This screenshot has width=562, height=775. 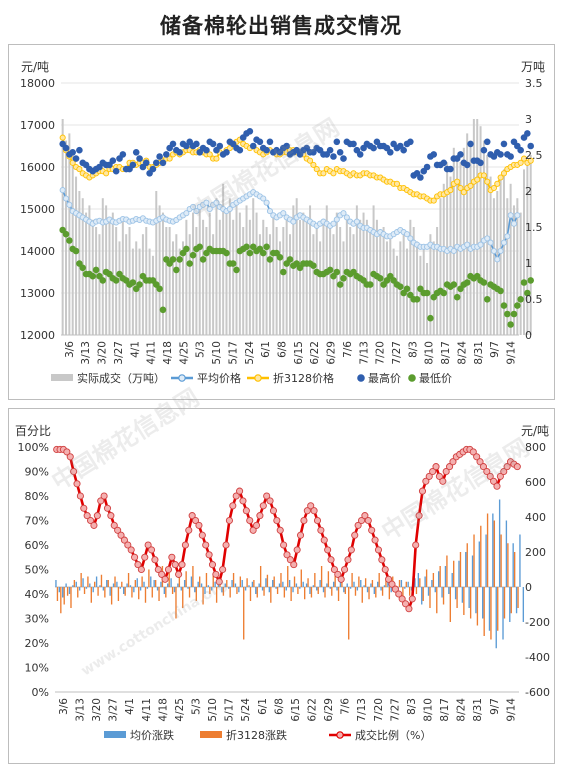 I want to click on y-left-tick-label: 10%, so click(x=37, y=668).